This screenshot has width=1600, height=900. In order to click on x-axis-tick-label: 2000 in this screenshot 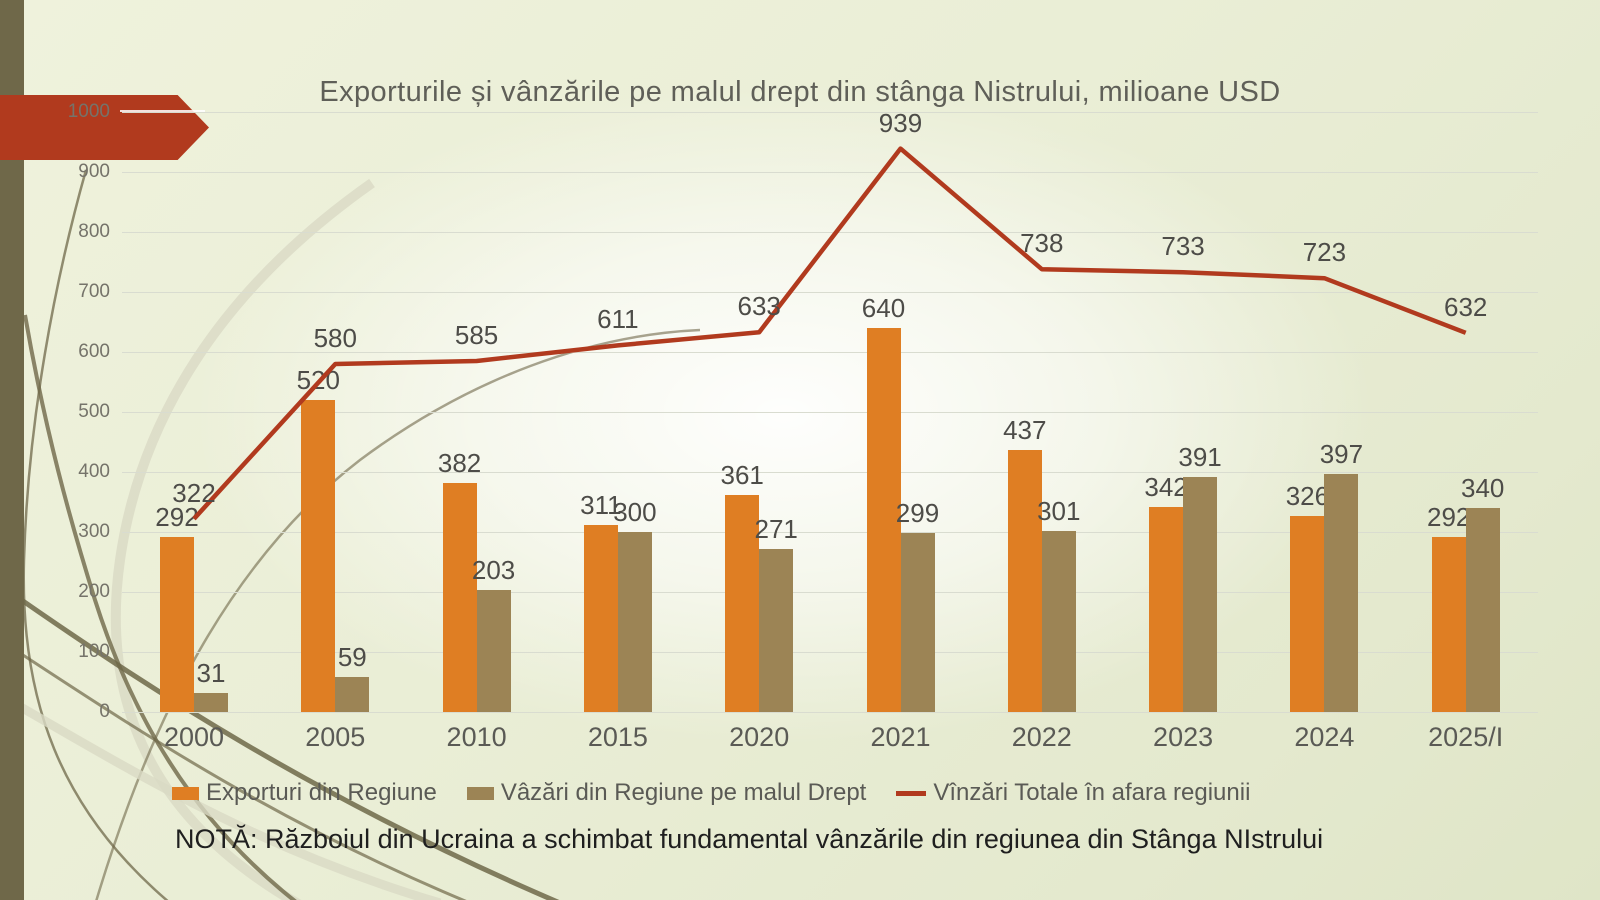, I will do `click(194, 737)`.